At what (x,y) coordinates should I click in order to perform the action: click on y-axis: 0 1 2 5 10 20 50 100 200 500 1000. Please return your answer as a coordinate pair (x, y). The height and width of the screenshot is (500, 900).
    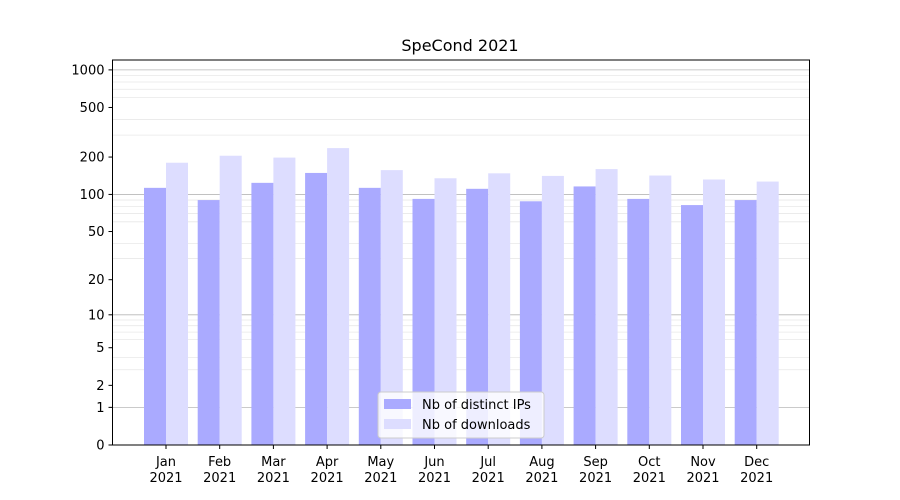
    Looking at the image, I should click on (92, 258).